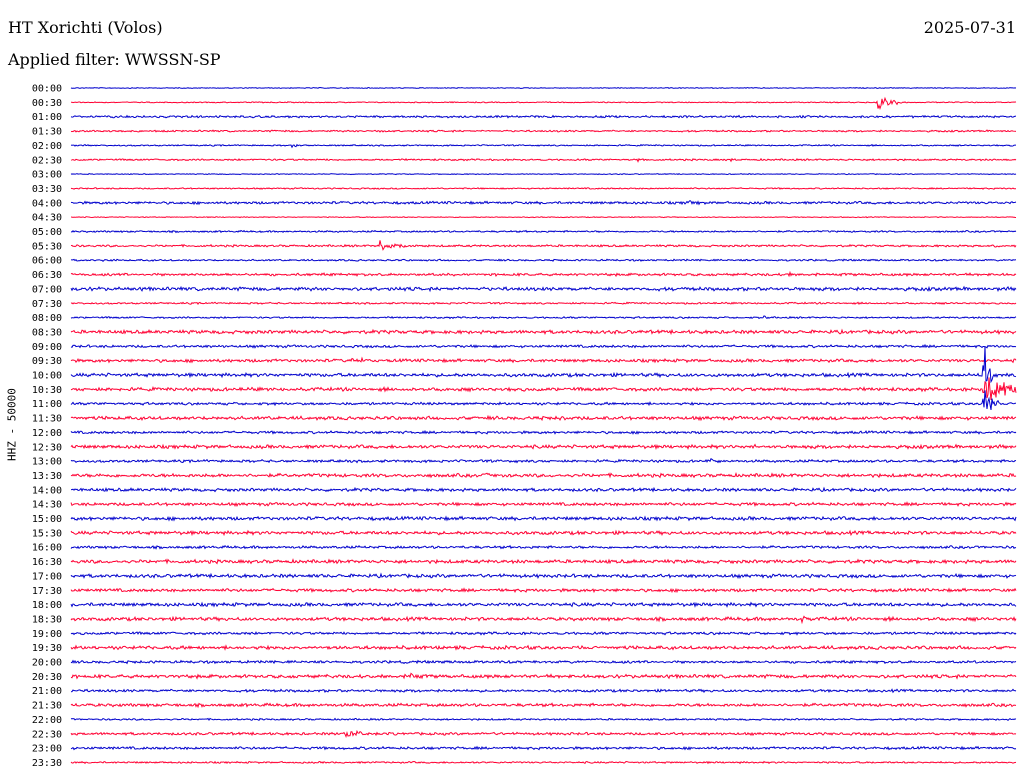 The image size is (1024, 780). What do you see at coordinates (47, 146) in the screenshot?
I see `row-time-label: 02:00` at bounding box center [47, 146].